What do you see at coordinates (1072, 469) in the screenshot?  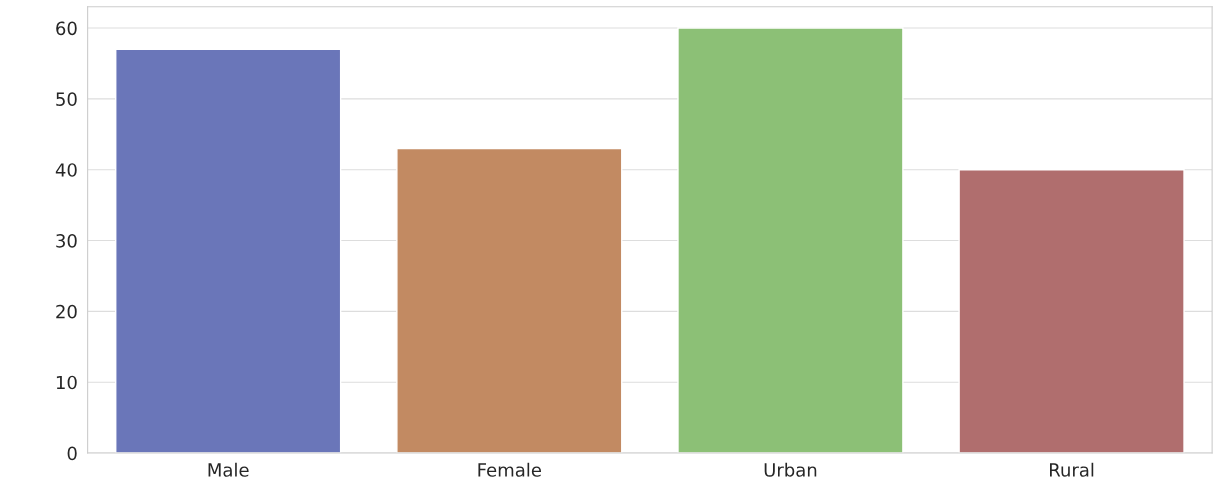 I see `x-tick-label: Rural` at bounding box center [1072, 469].